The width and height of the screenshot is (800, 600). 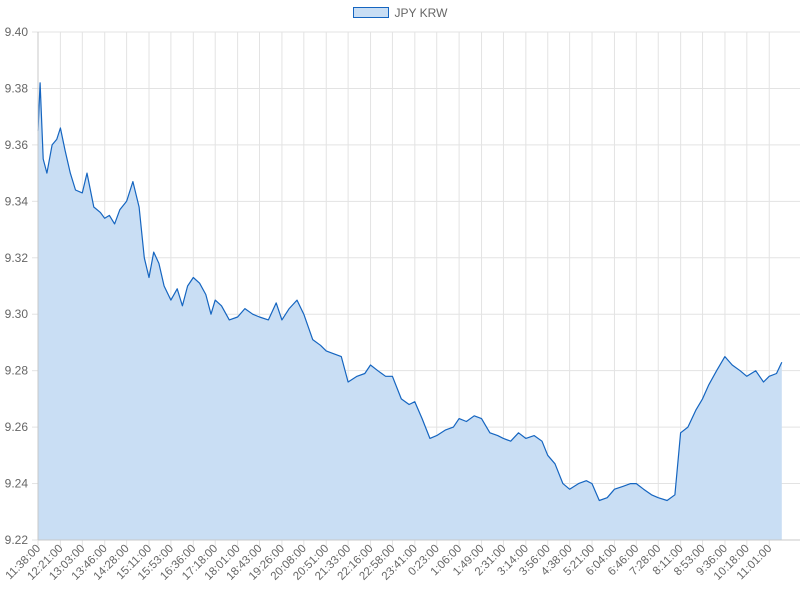 What do you see at coordinates (17, 371) in the screenshot?
I see `y-tick-label: 9.28` at bounding box center [17, 371].